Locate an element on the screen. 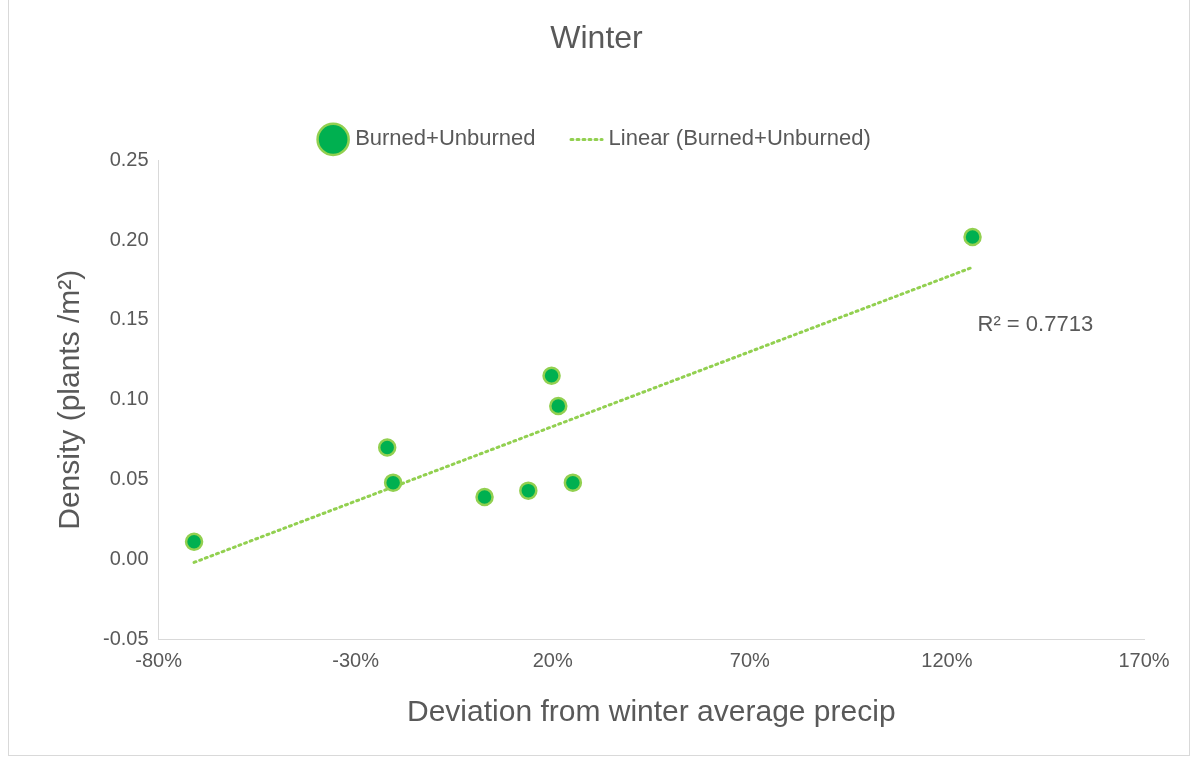 The height and width of the screenshot is (759, 1195). x-tick-label: 70% is located at coordinates (750, 659).